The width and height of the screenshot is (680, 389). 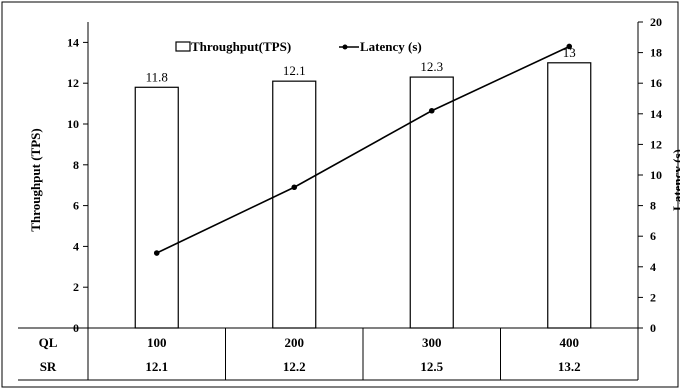 What do you see at coordinates (361, 64) in the screenshot?
I see `bar-data-labels: 11.8 12.1 12.313` at bounding box center [361, 64].